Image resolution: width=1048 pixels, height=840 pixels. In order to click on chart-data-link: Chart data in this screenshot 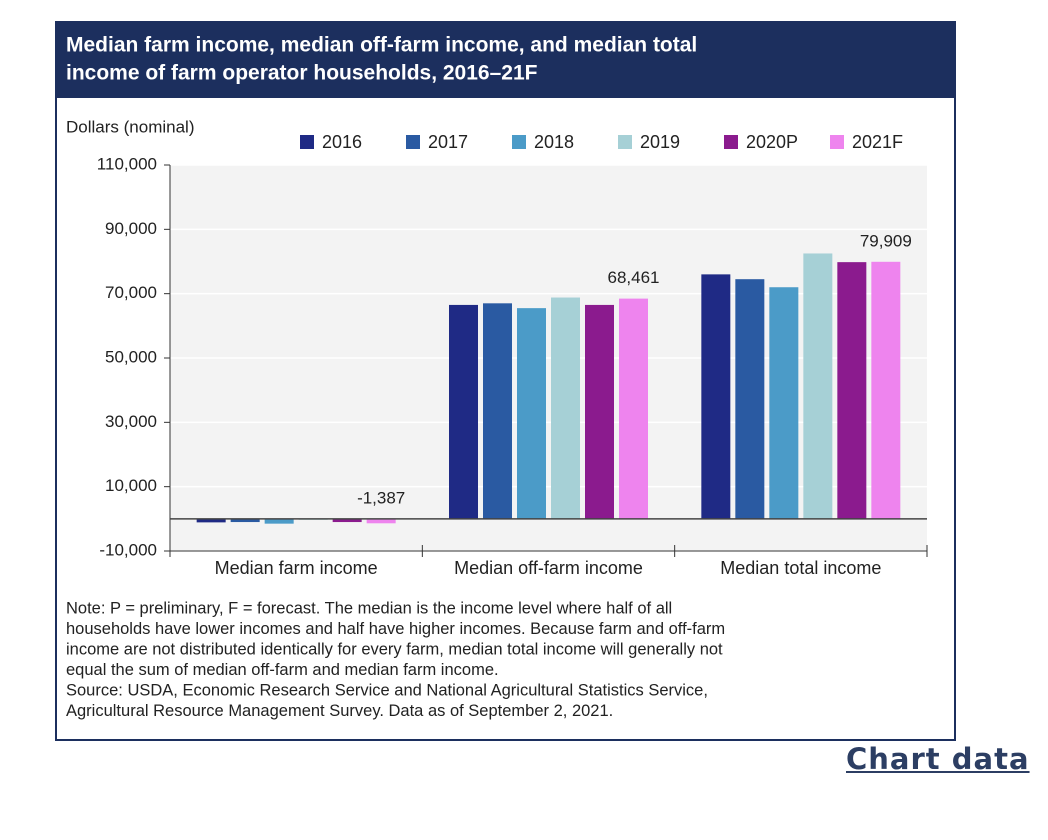, I will do `click(938, 759)`.